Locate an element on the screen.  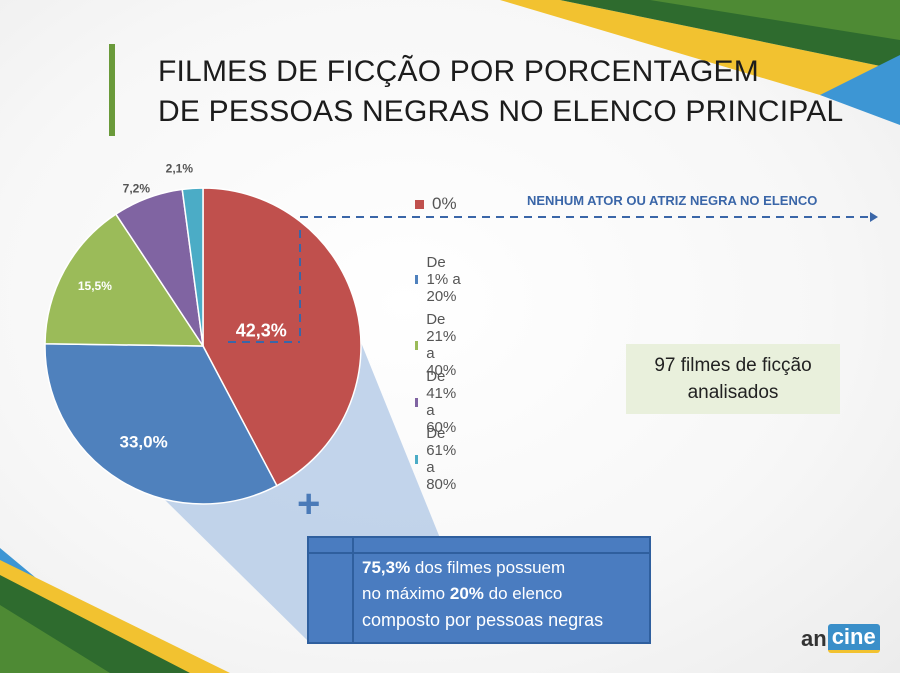
title-accent-bar is located at coordinates (112, 90).